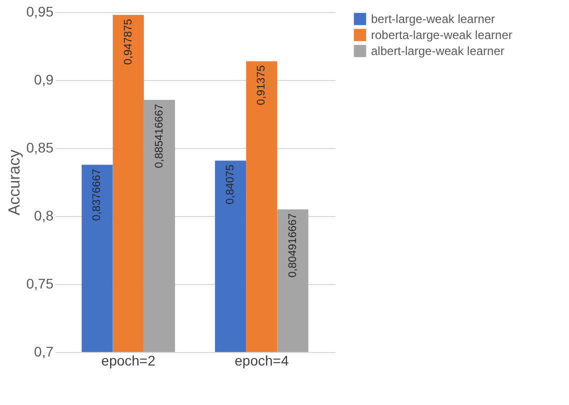 The height and width of the screenshot is (405, 569). I want to click on y-tick-label: 0,9, so click(44, 80).